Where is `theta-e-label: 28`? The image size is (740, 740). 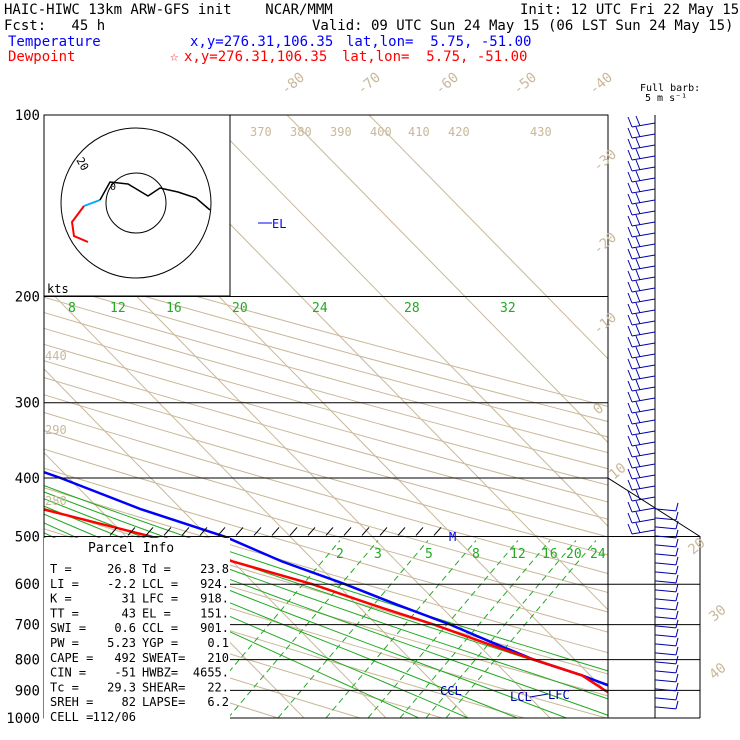
theta-e-label: 28 is located at coordinates (412, 308).